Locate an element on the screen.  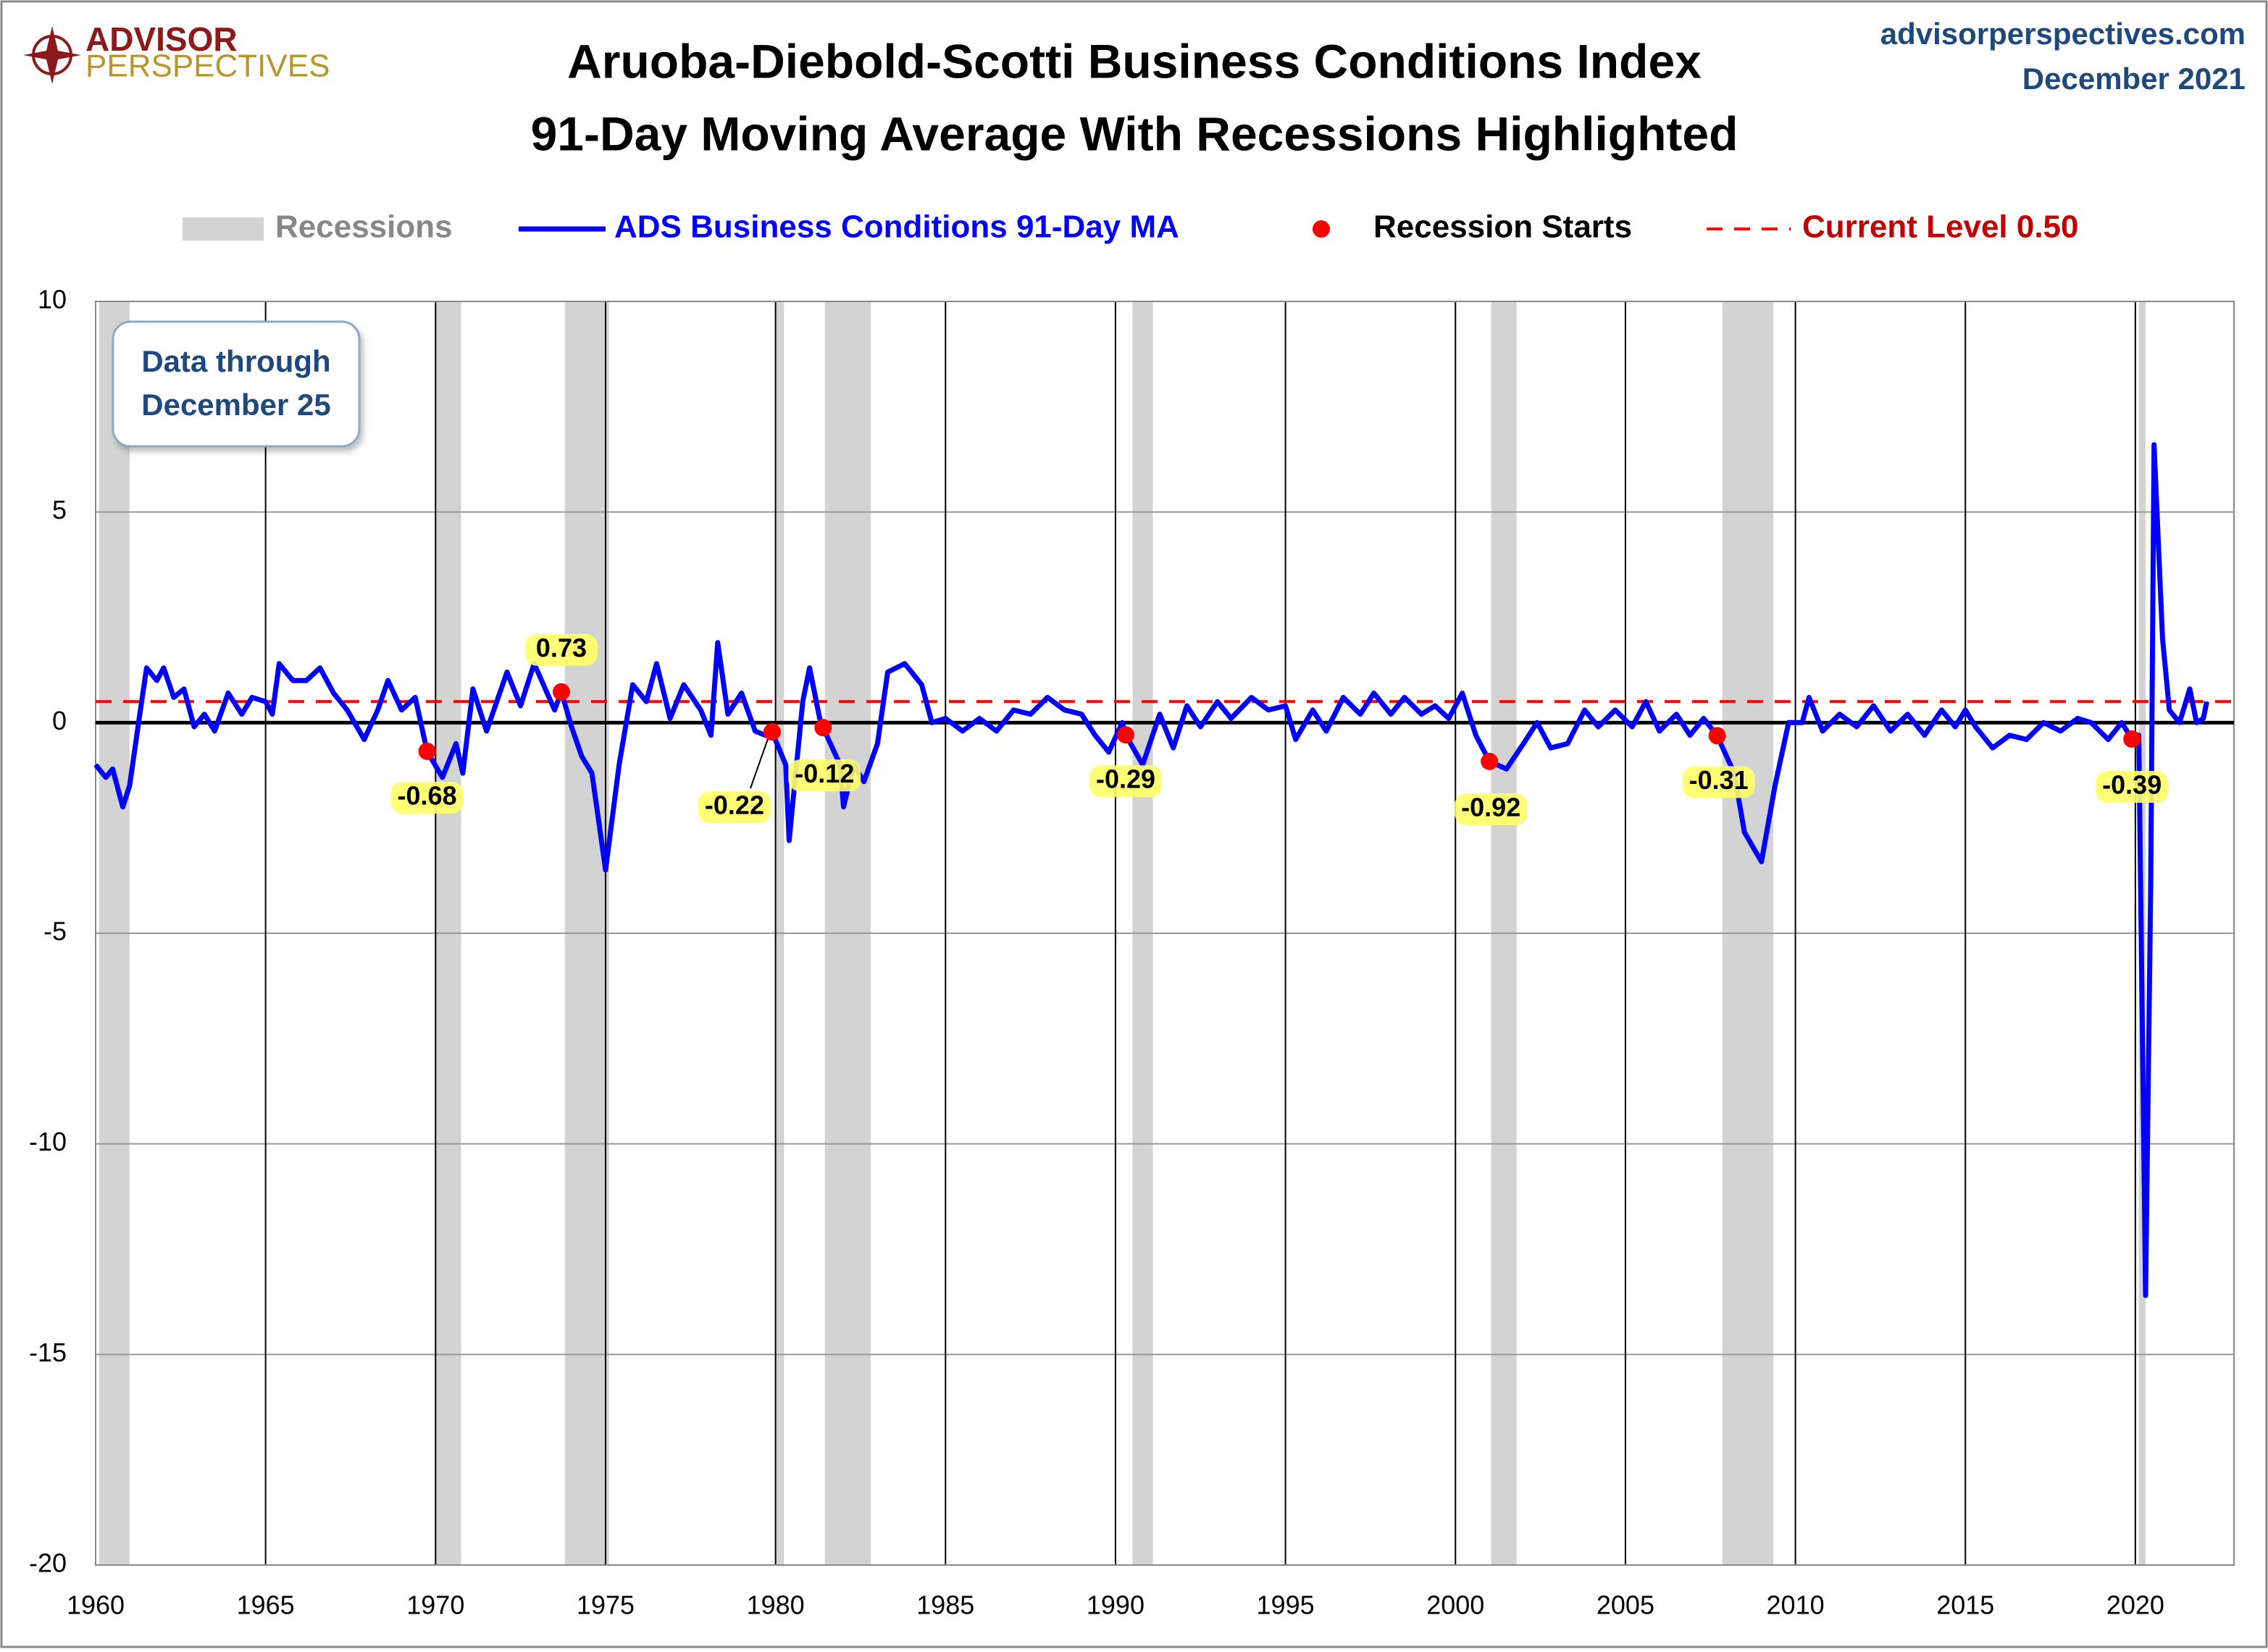
data-label: -0.22 is located at coordinates (735, 805).